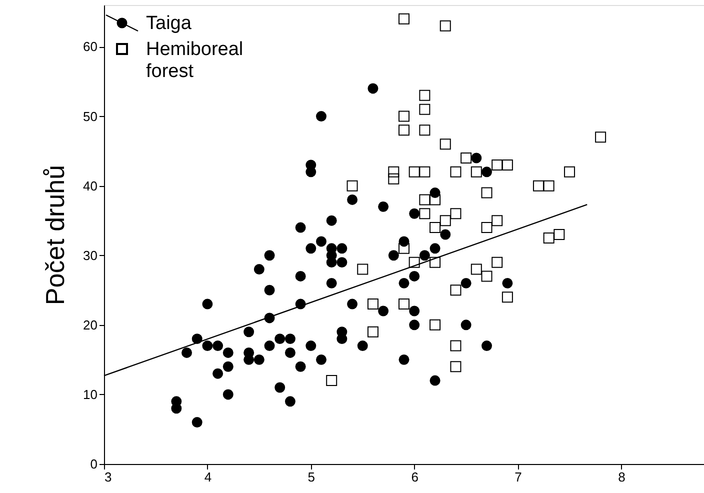  What do you see at coordinates (90, 324) in the screenshot?
I see `y-tick-label: 20` at bounding box center [90, 324].